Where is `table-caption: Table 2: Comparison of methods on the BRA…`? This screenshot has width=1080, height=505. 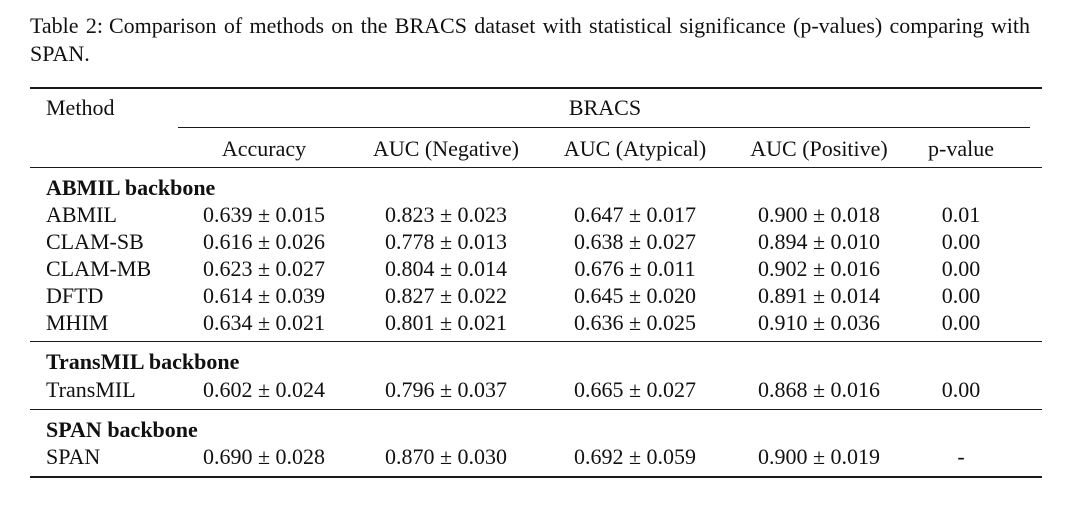
table-caption: Table 2: Comparison of methods on the BRA… is located at coordinates (530, 40).